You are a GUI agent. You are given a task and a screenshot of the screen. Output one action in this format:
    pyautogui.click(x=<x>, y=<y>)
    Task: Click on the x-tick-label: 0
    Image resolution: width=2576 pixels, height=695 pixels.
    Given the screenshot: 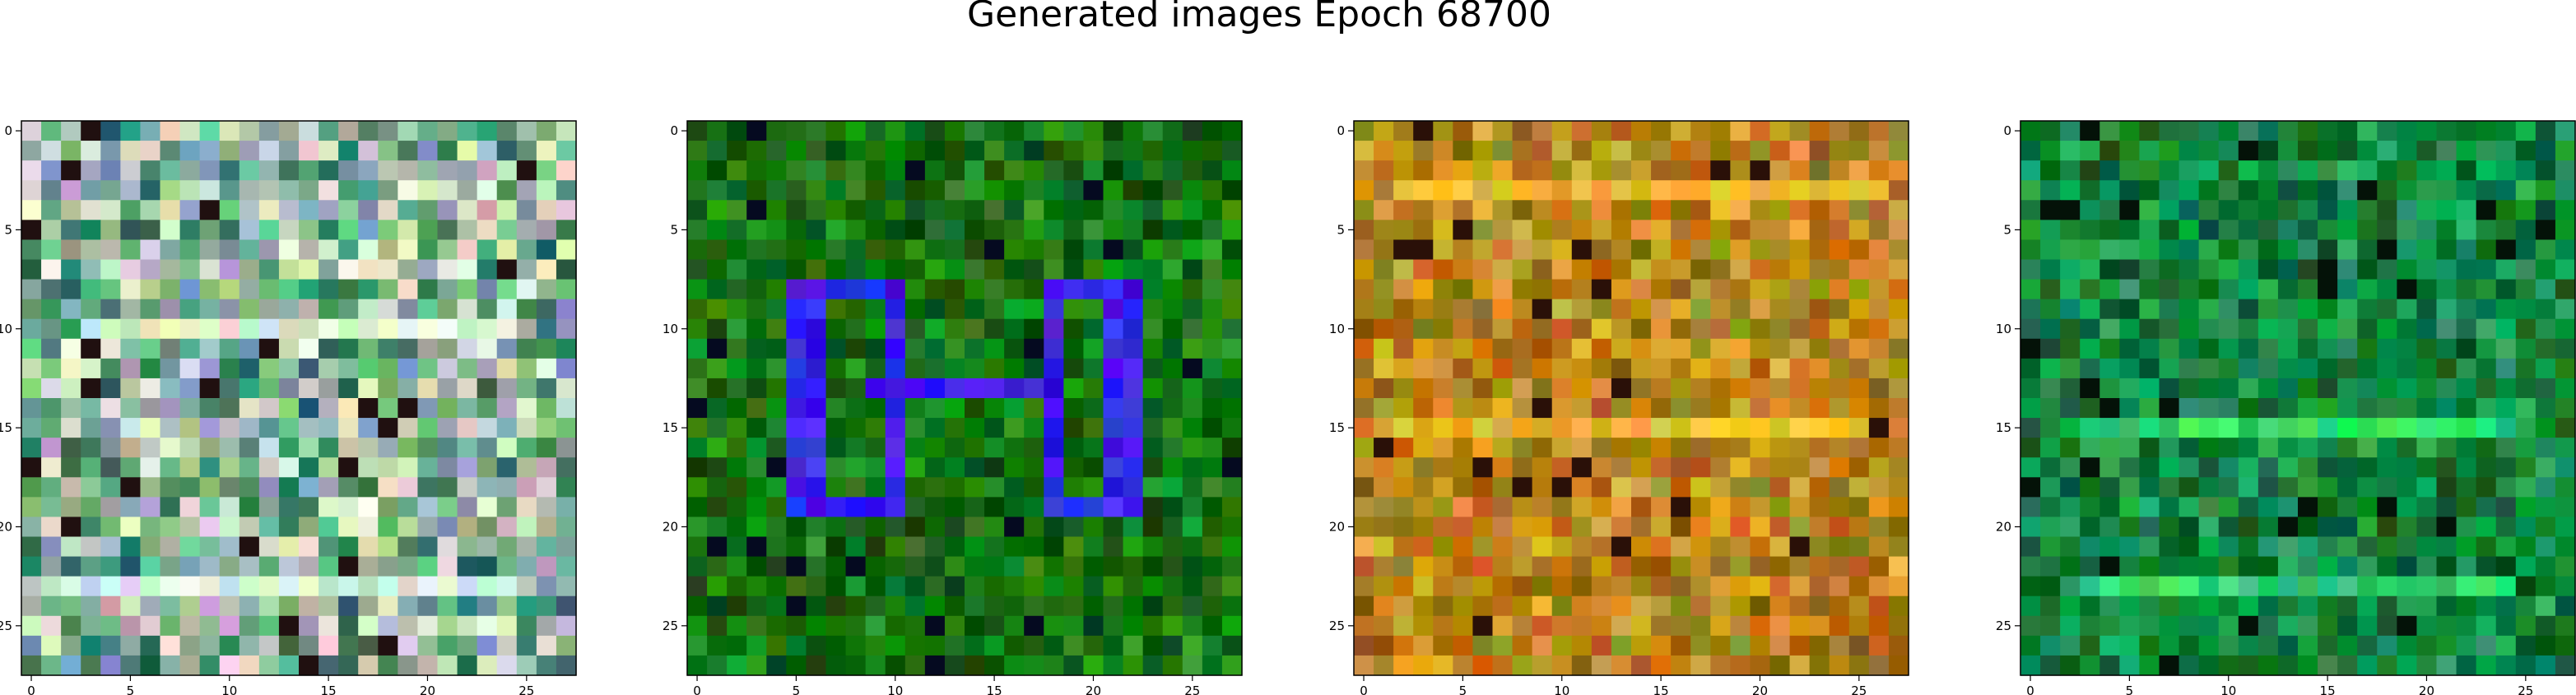 What is the action you would take?
    pyautogui.click(x=2030, y=689)
    